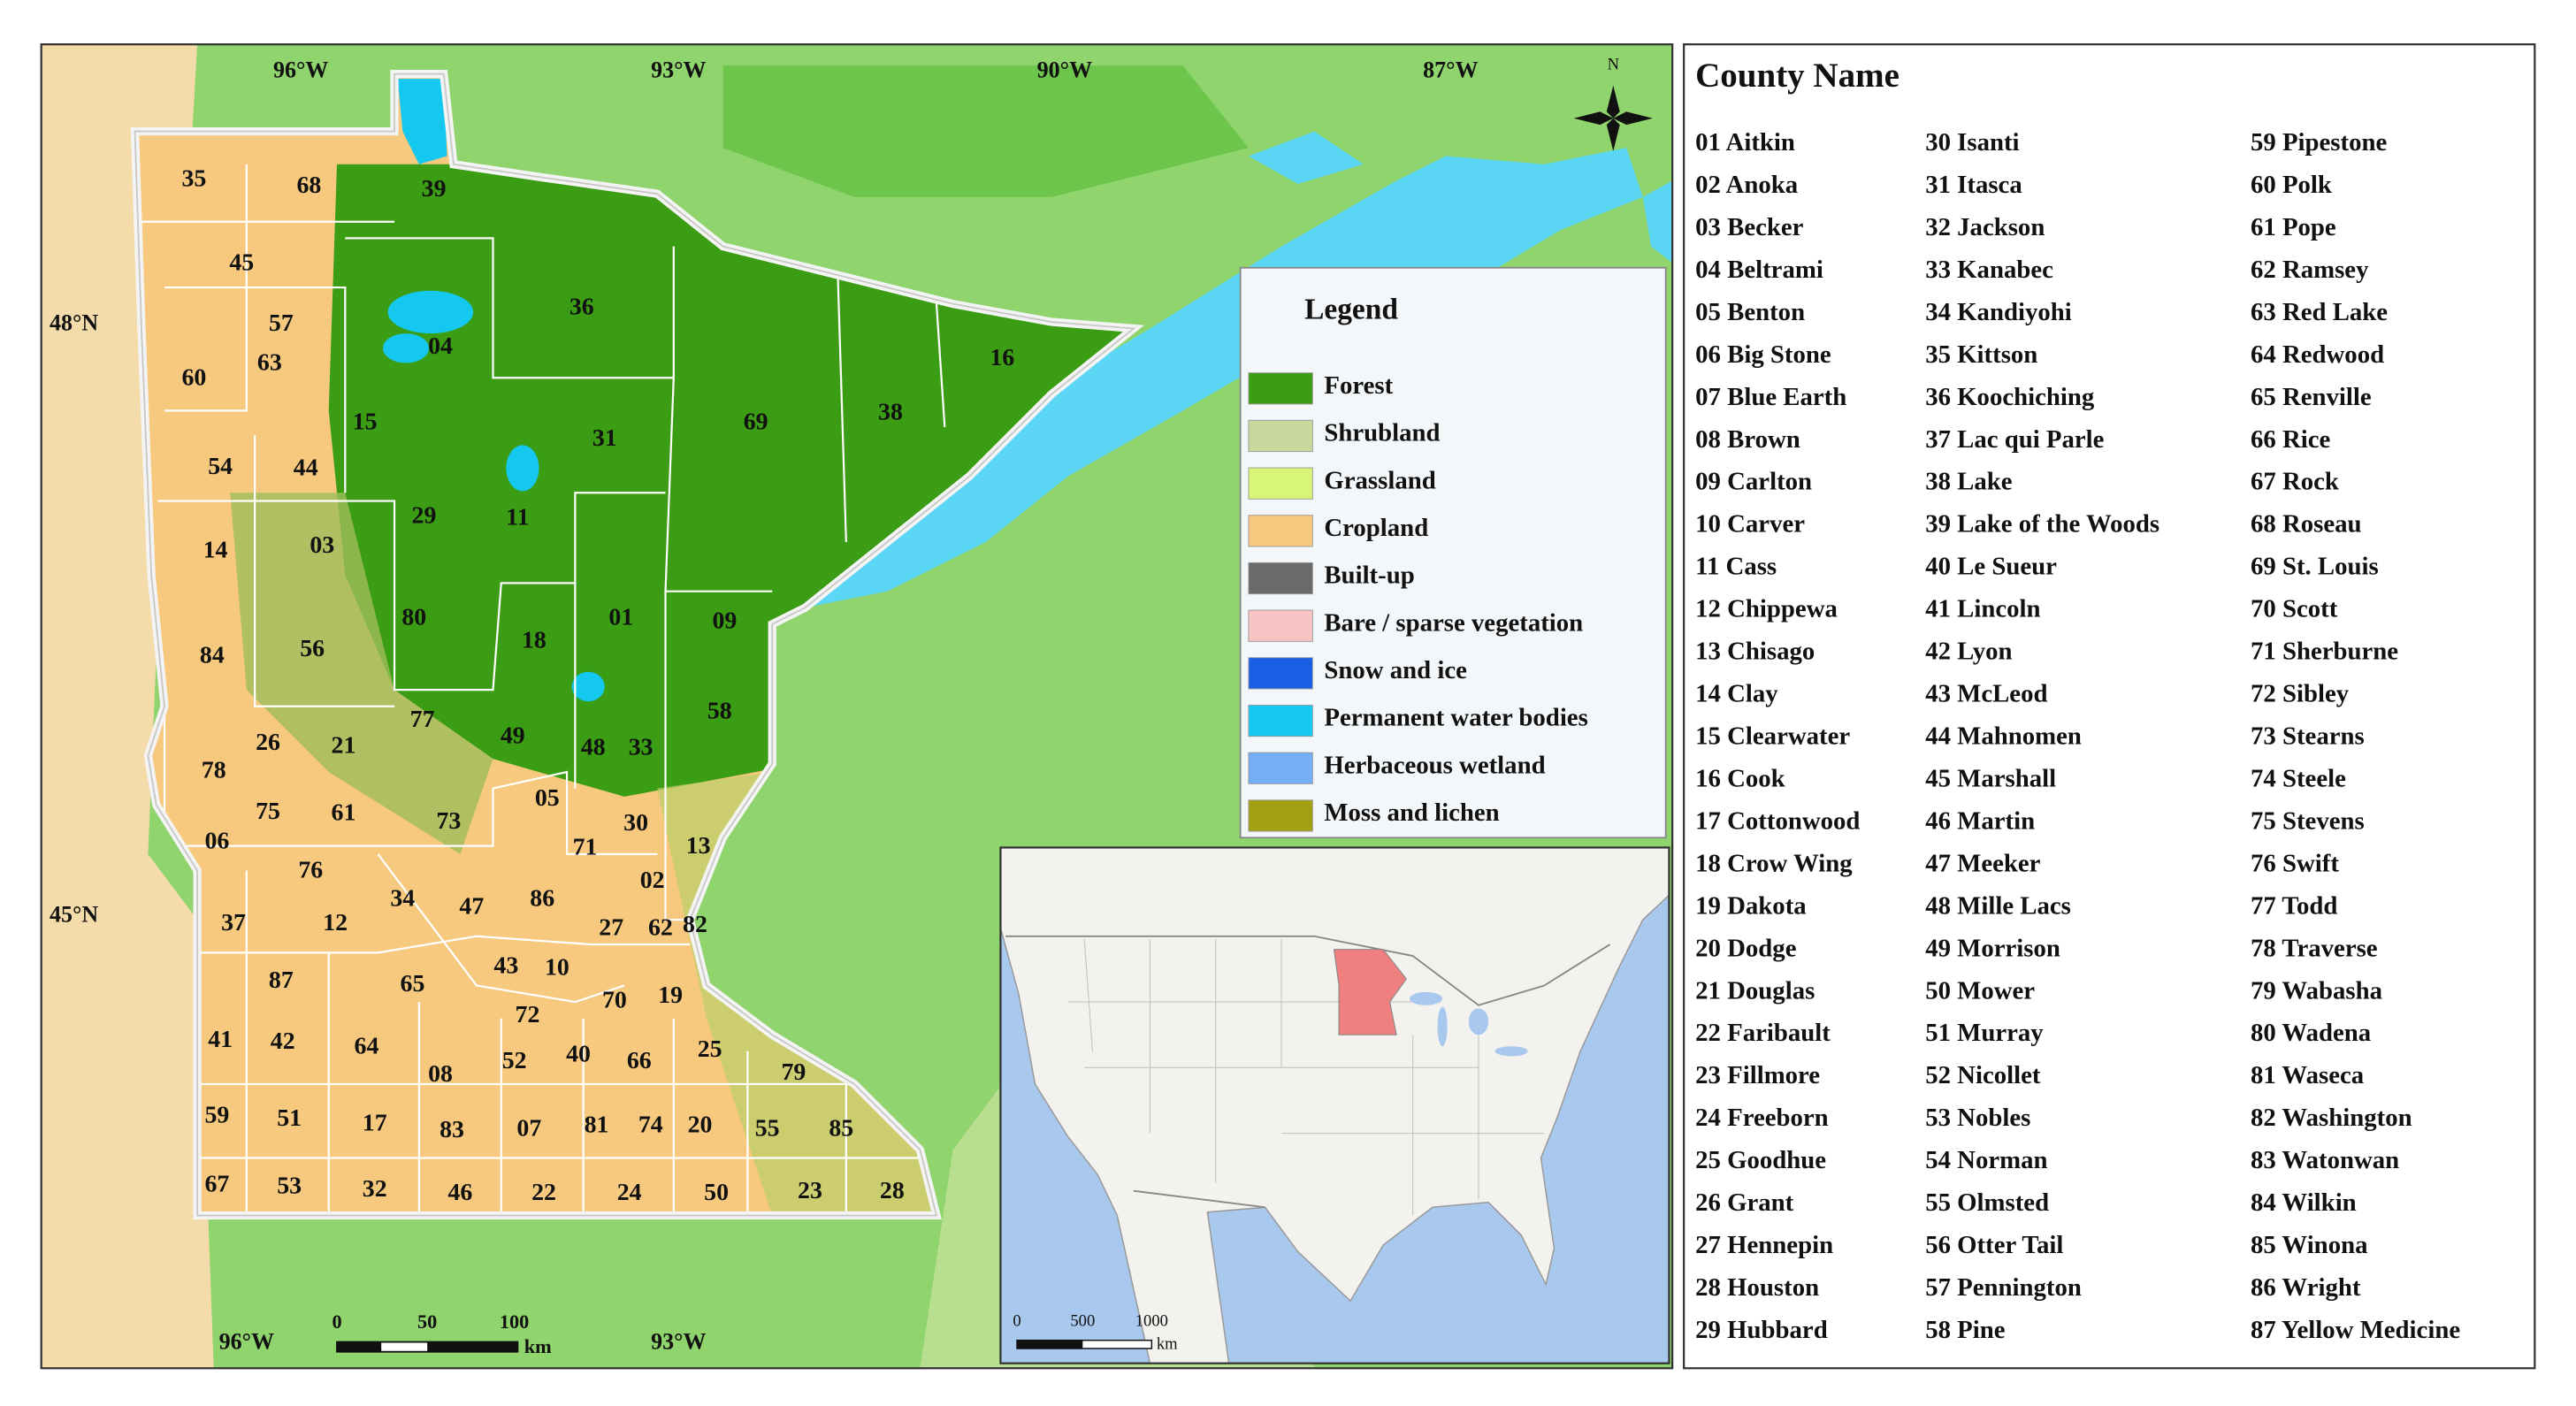 This screenshot has height=1406, width=2576. What do you see at coordinates (639, 1061) in the screenshot?
I see `county-number: 66` at bounding box center [639, 1061].